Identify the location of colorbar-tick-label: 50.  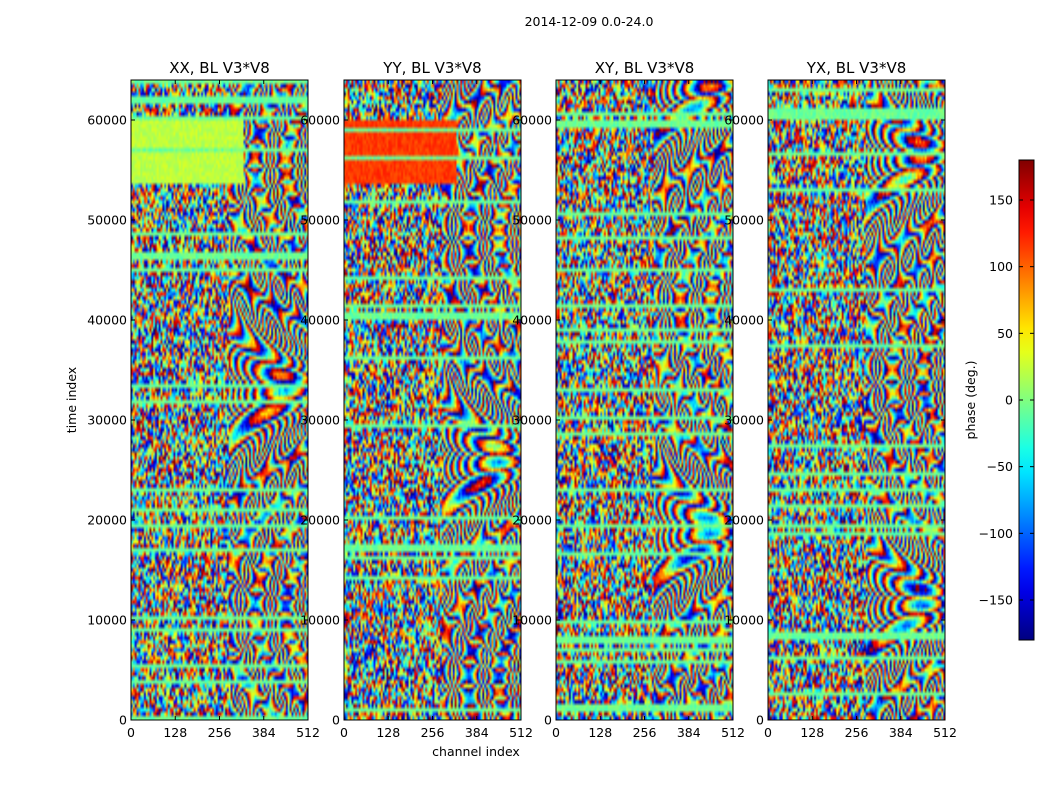
(1005, 333).